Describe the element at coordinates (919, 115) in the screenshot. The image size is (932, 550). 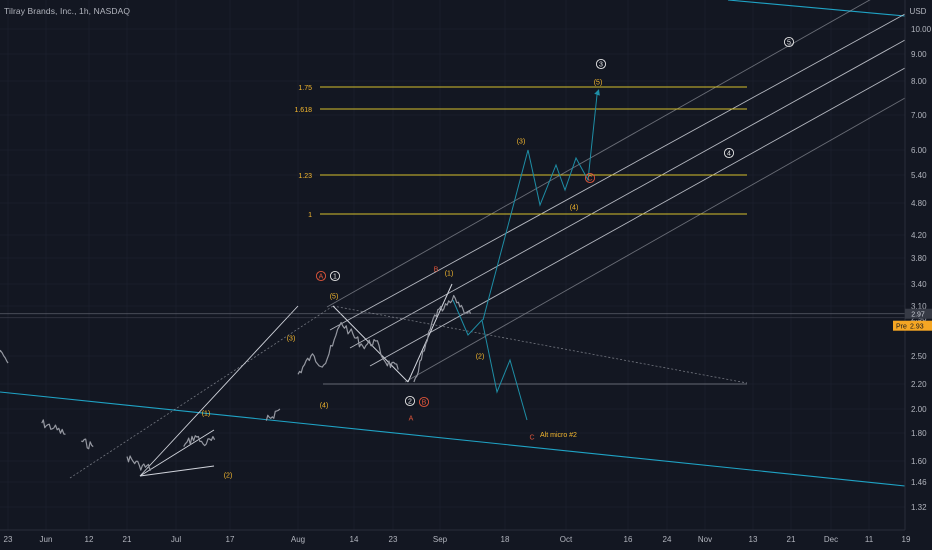
I see `y-tick-label: 7.00` at that location.